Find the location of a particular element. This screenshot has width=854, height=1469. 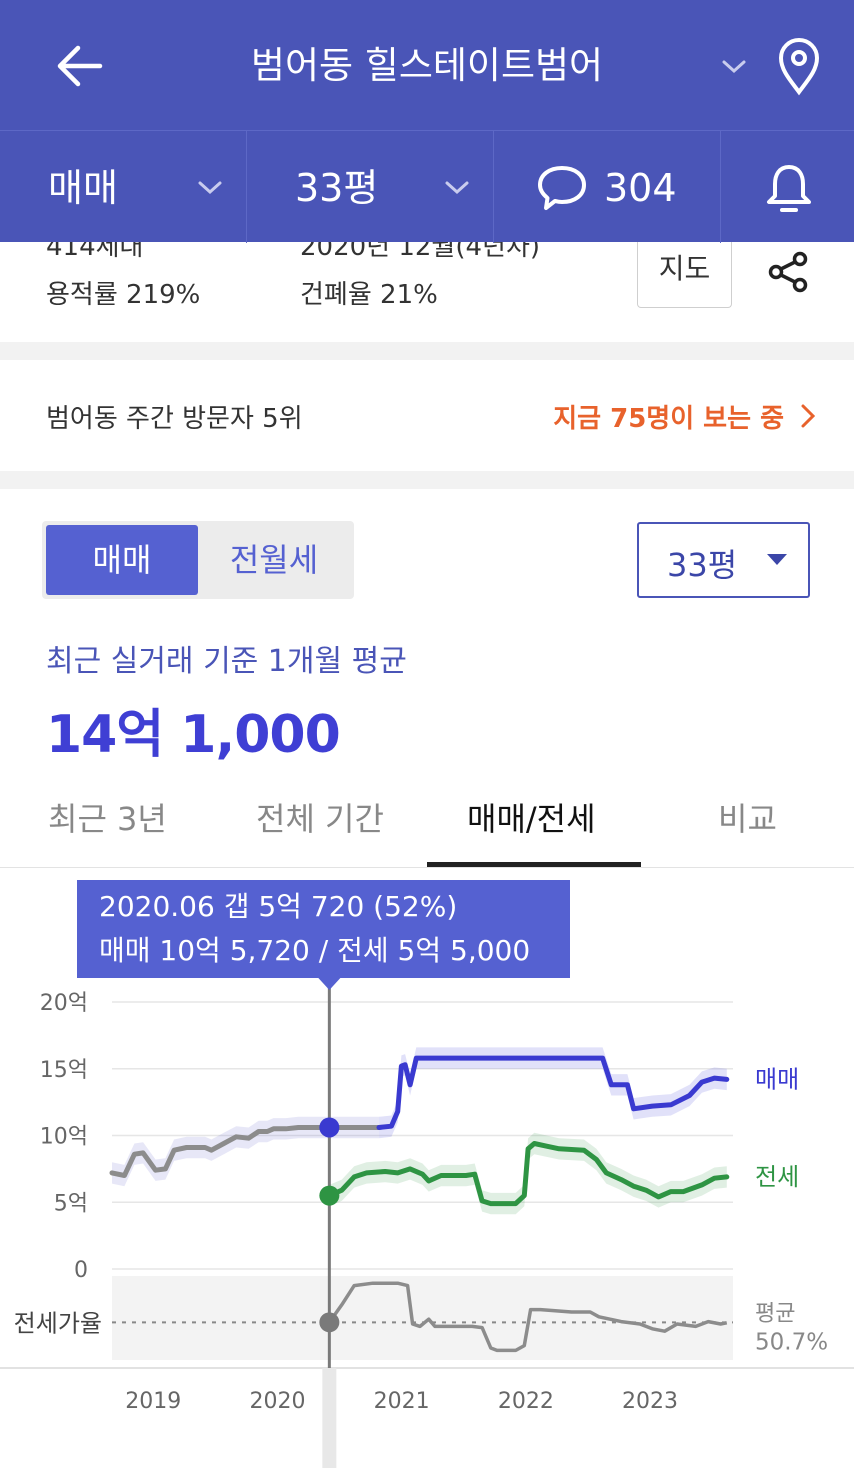

ratio-average-value: 50.7% is located at coordinates (791, 1342).